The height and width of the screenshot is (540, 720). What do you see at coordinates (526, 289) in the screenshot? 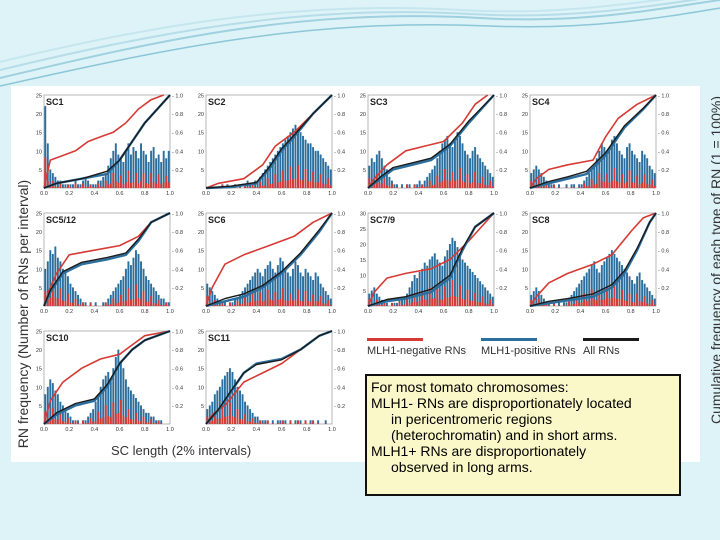
I see `y-tick-label: 5` at bounding box center [526, 289].